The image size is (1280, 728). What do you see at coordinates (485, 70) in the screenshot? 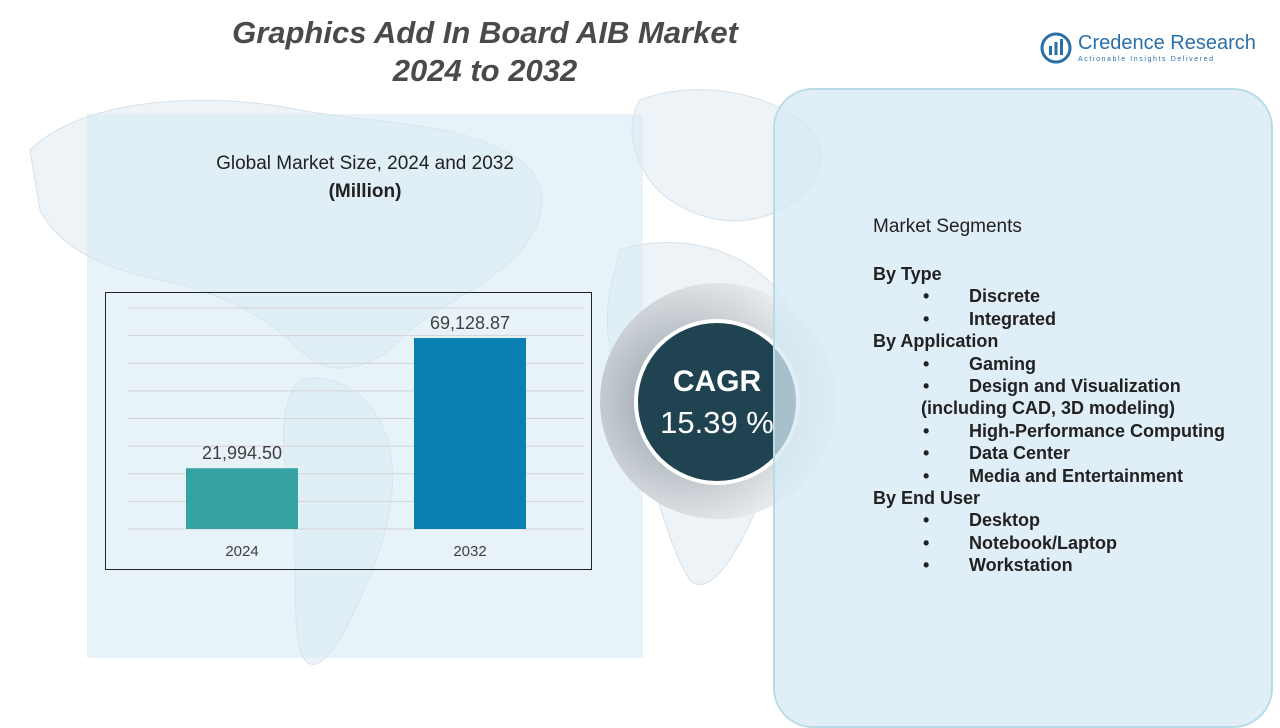
I see `title-line-2: 2024 to 2032` at bounding box center [485, 70].